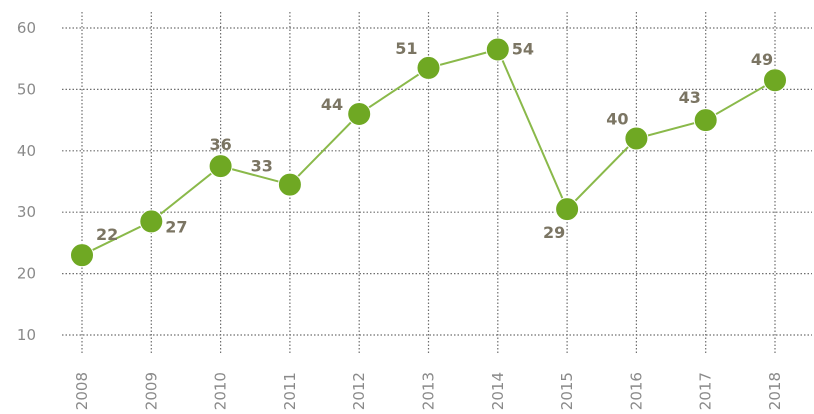 The width and height of the screenshot is (814, 414). I want to click on x-tick-label: 2013, so click(429, 391).